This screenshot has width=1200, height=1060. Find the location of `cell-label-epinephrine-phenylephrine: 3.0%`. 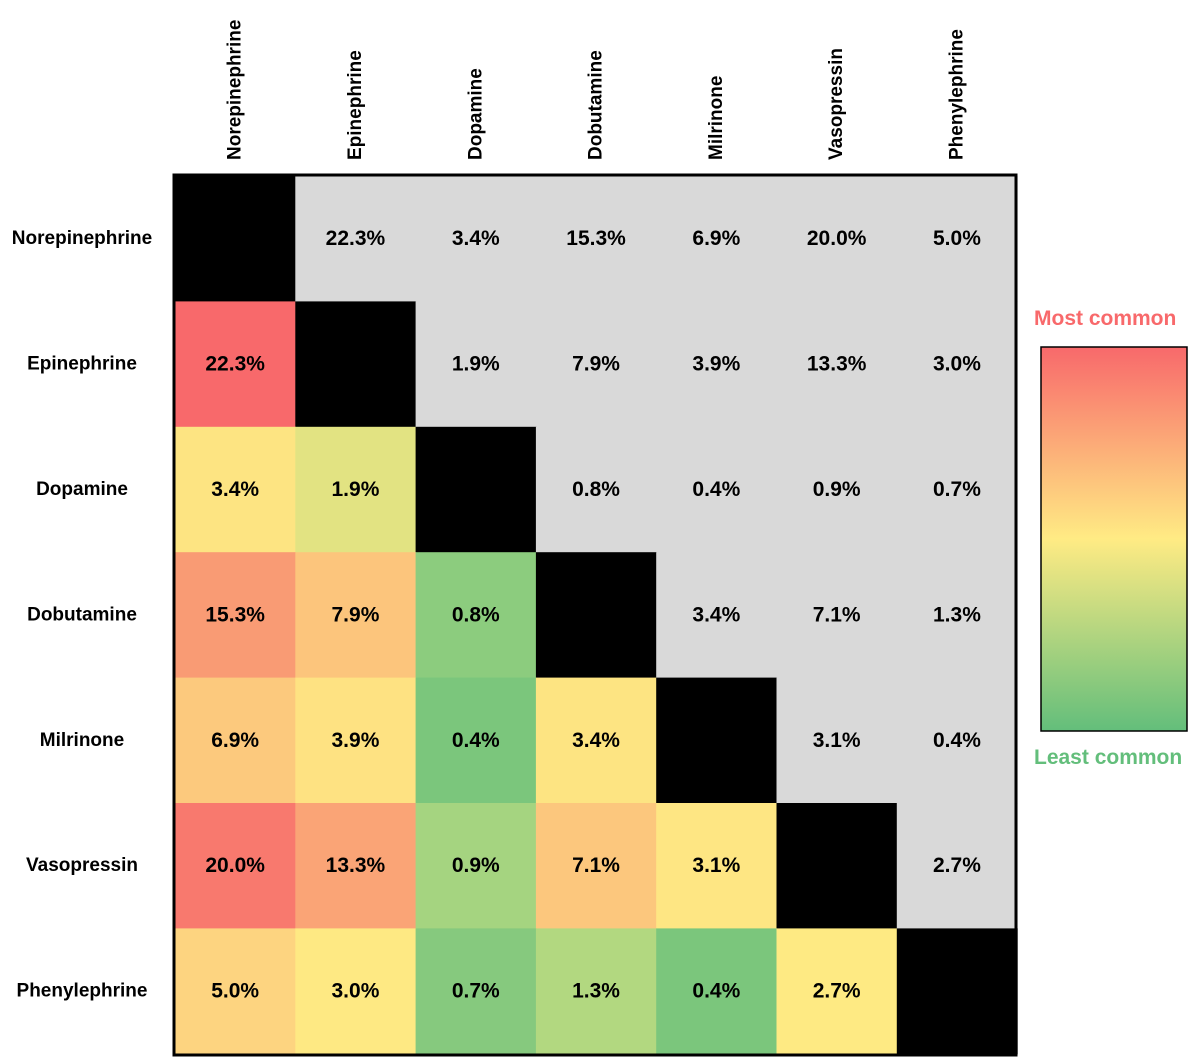

cell-label-epinephrine-phenylephrine: 3.0% is located at coordinates (957, 364).